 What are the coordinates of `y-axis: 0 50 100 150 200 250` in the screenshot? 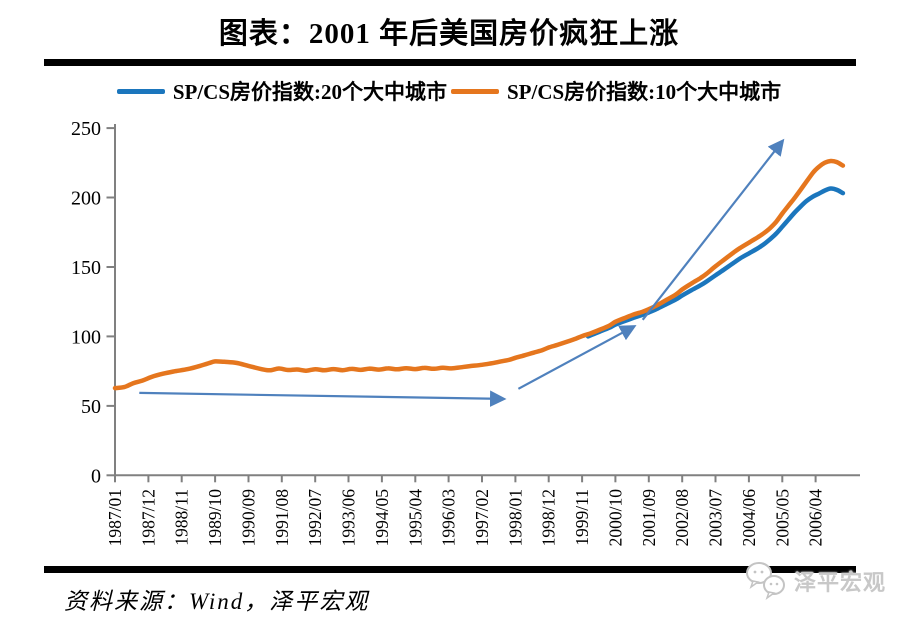 It's located at (93, 302).